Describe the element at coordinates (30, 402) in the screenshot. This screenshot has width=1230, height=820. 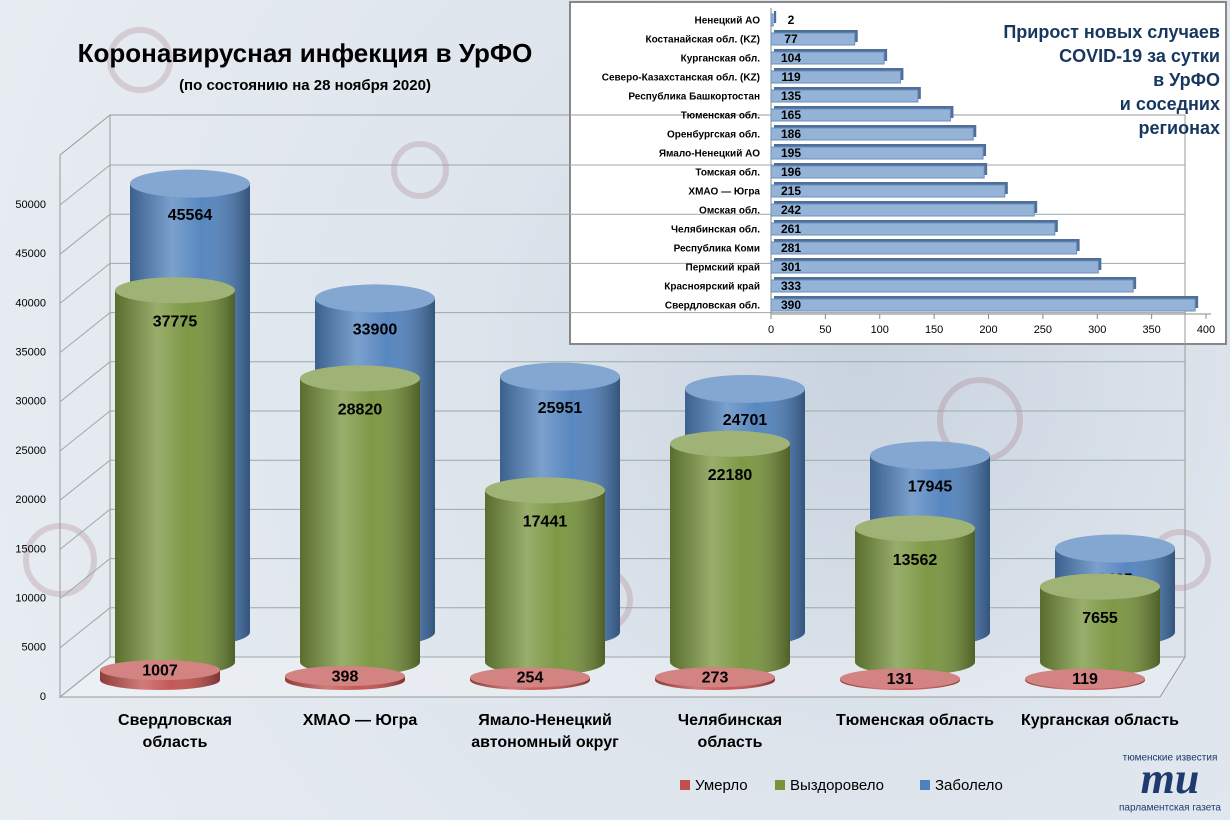
I see `y-tick-label: 30000` at that location.